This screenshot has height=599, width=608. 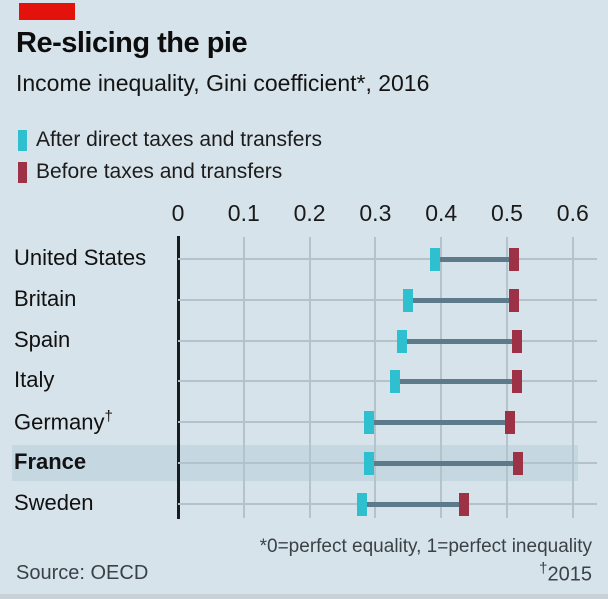 I want to click on row-label: Italy, so click(x=34, y=380).